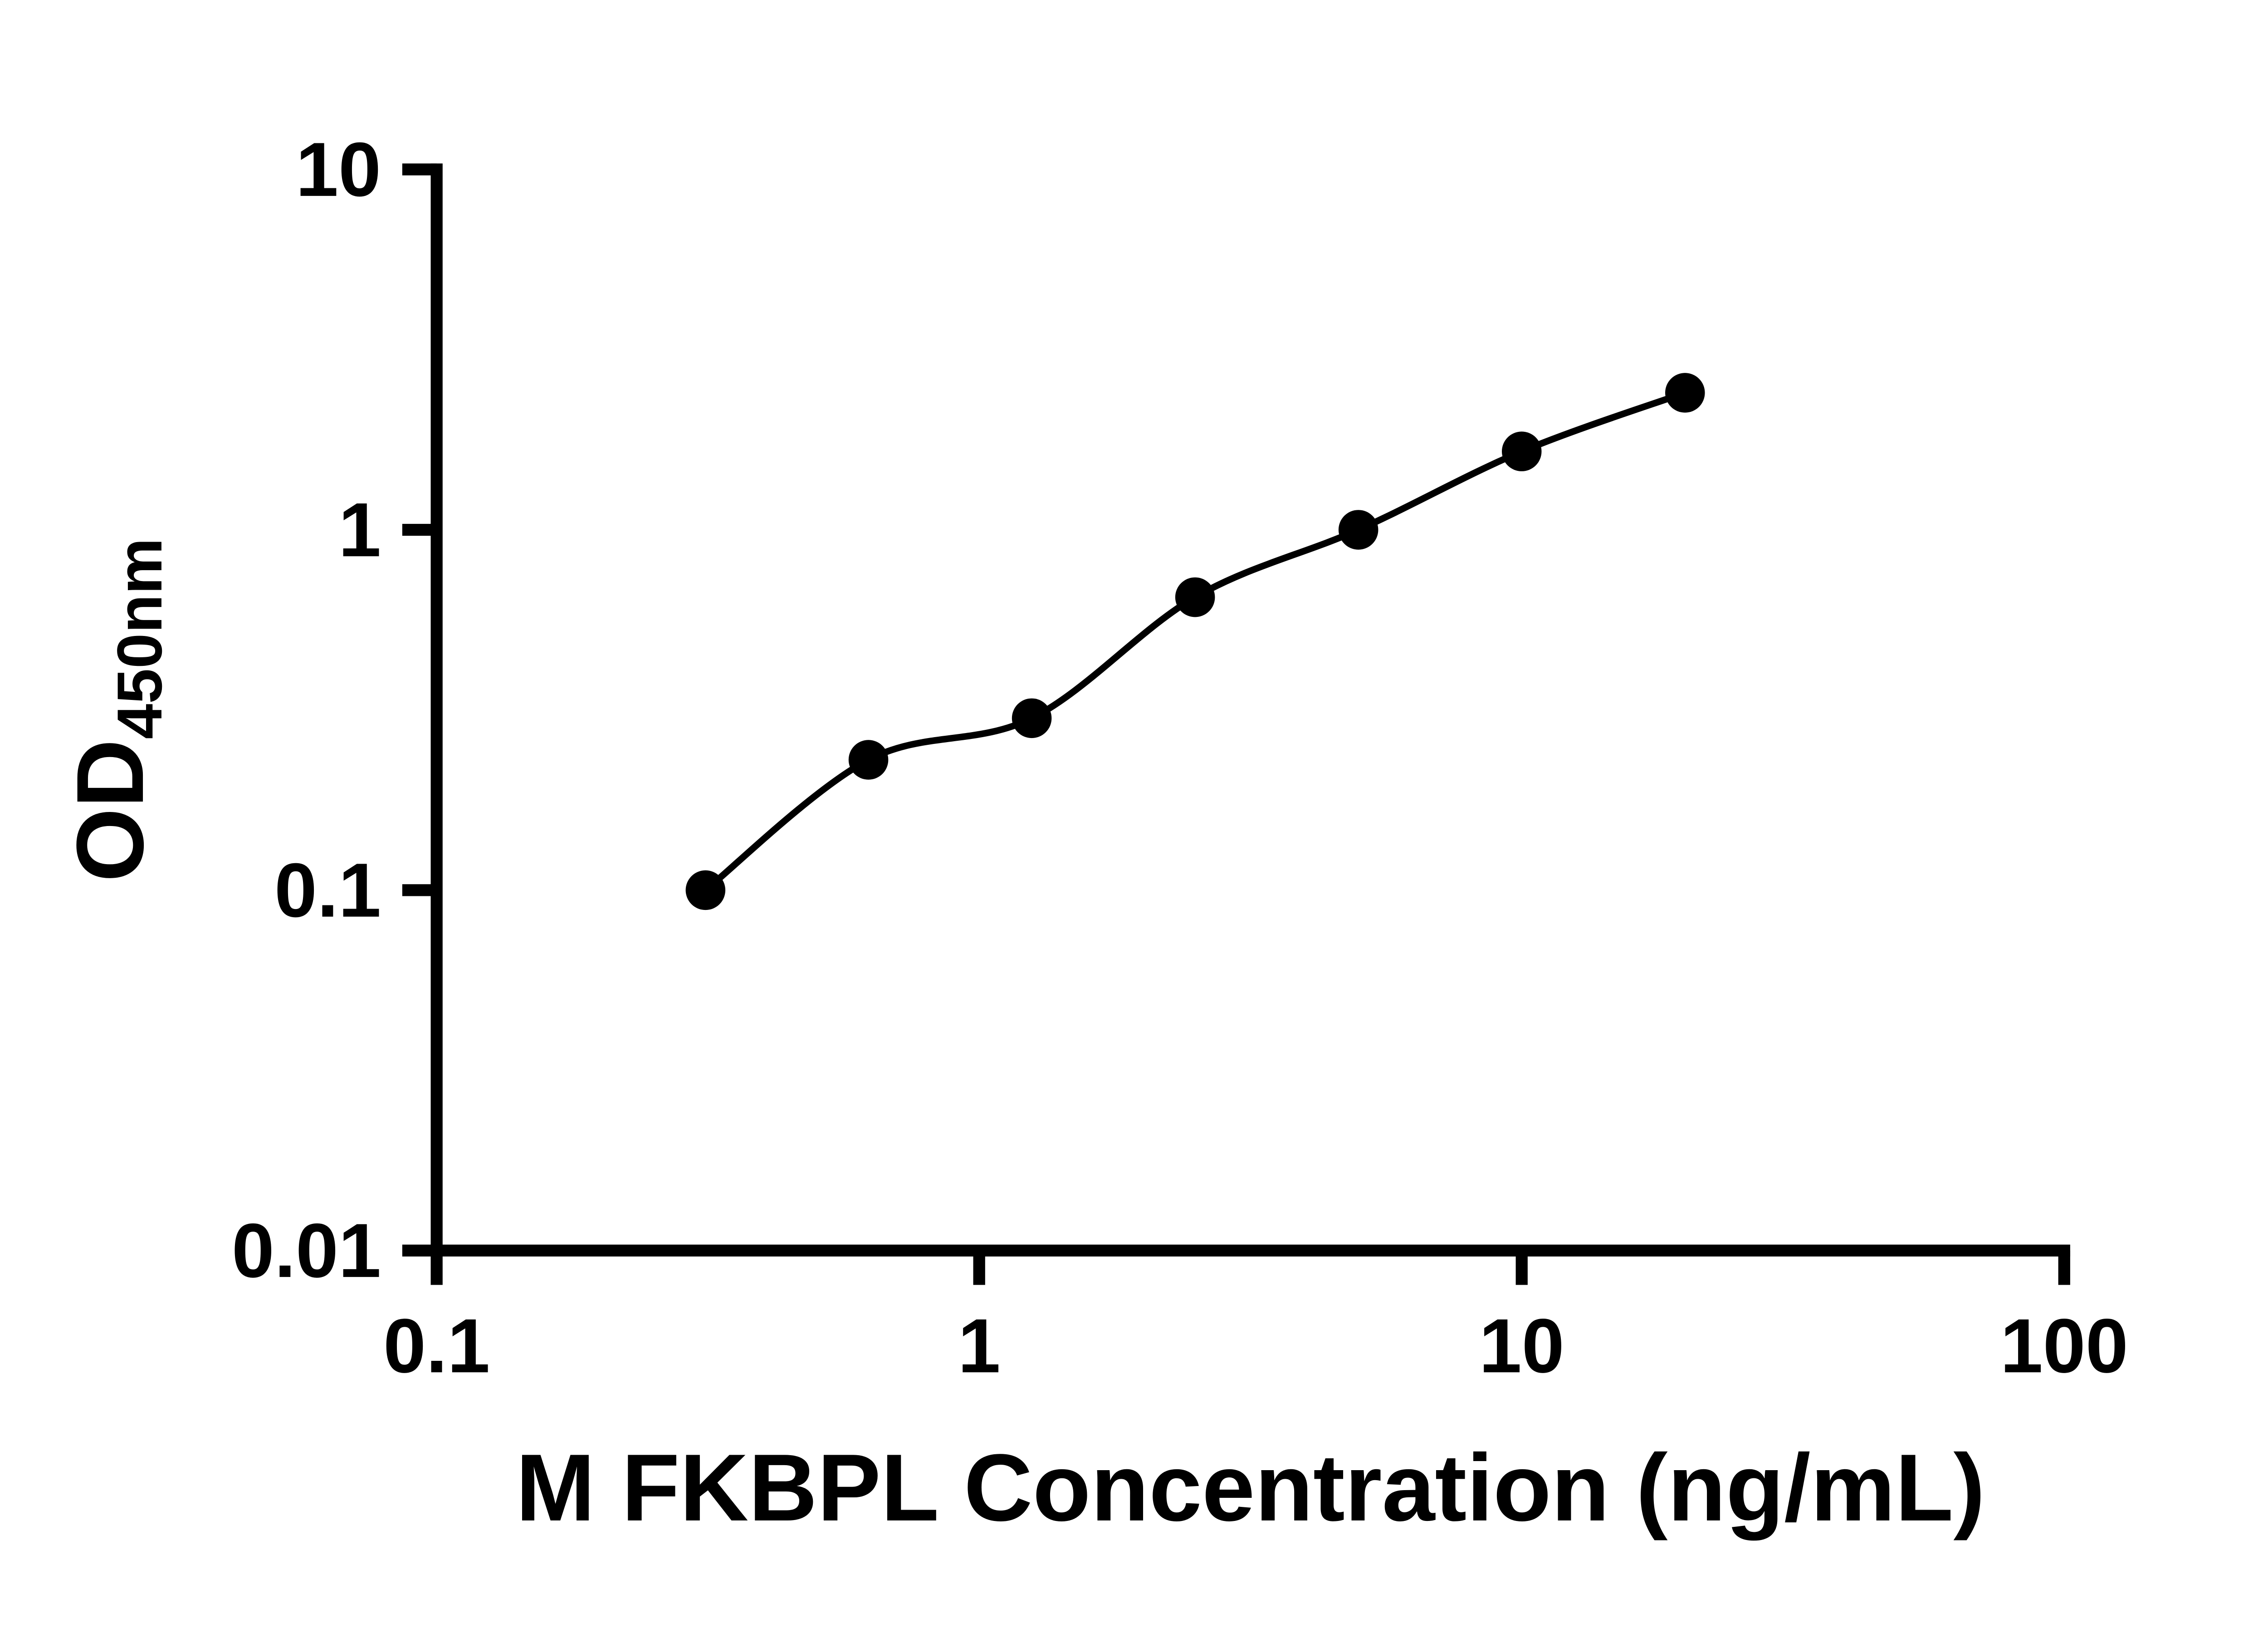 This screenshot has width=2268, height=1633. Describe the element at coordinates (327, 890) in the screenshot. I see `y-tick-label: 0.1` at that location.